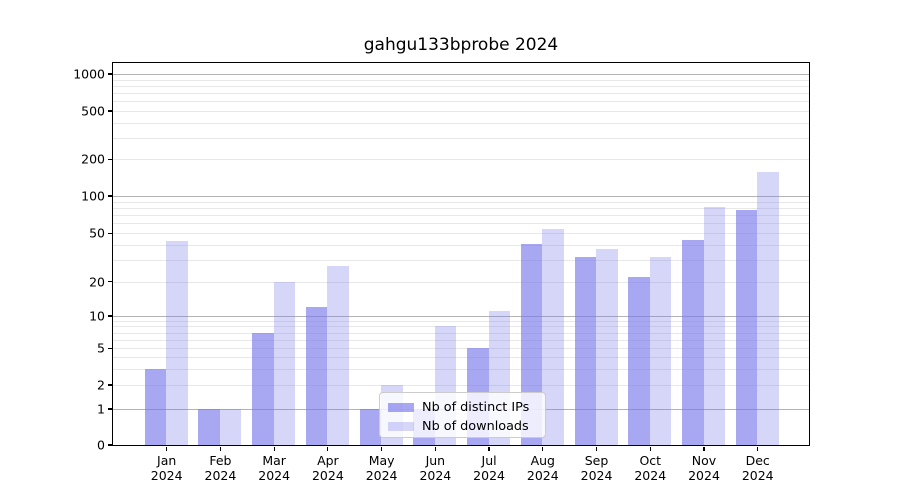 The image size is (900, 500). Describe the element at coordinates (101, 409) in the screenshot. I see `y-tick-label-1: 1` at that location.